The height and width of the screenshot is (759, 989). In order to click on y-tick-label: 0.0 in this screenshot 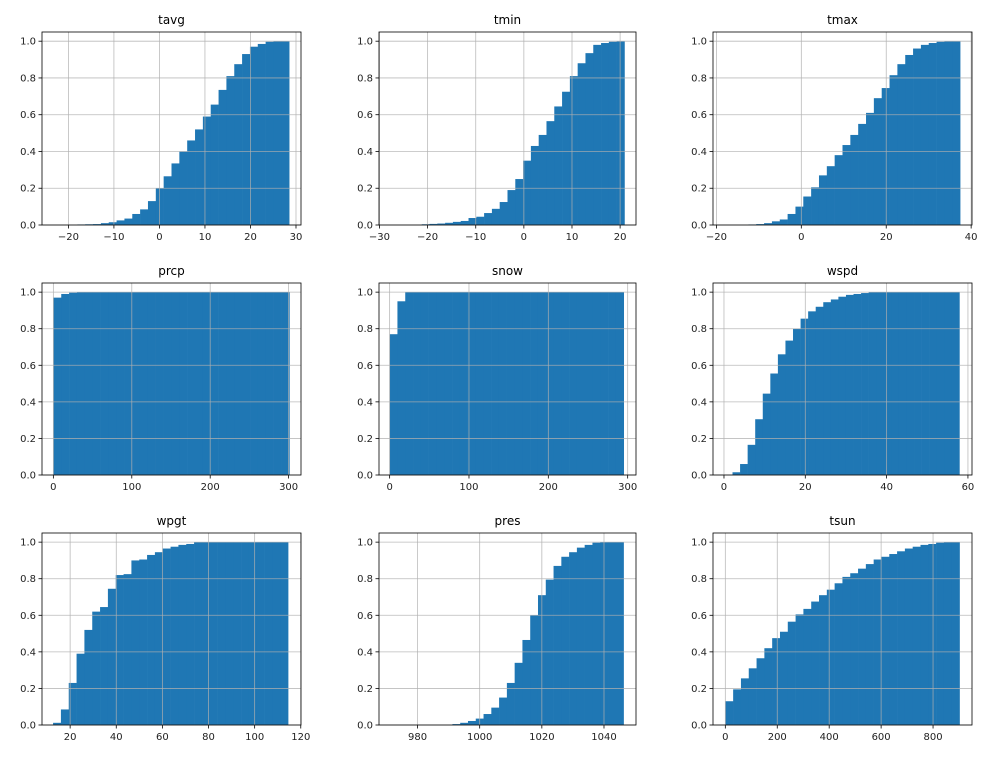, I will do `click(28, 226)`.